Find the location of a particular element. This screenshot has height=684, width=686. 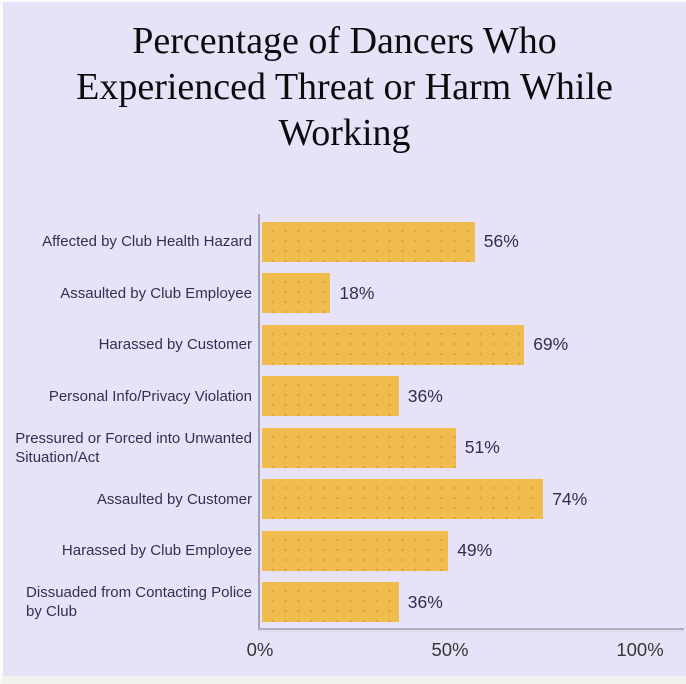

bar-cell: 49% is located at coordinates (473, 551).